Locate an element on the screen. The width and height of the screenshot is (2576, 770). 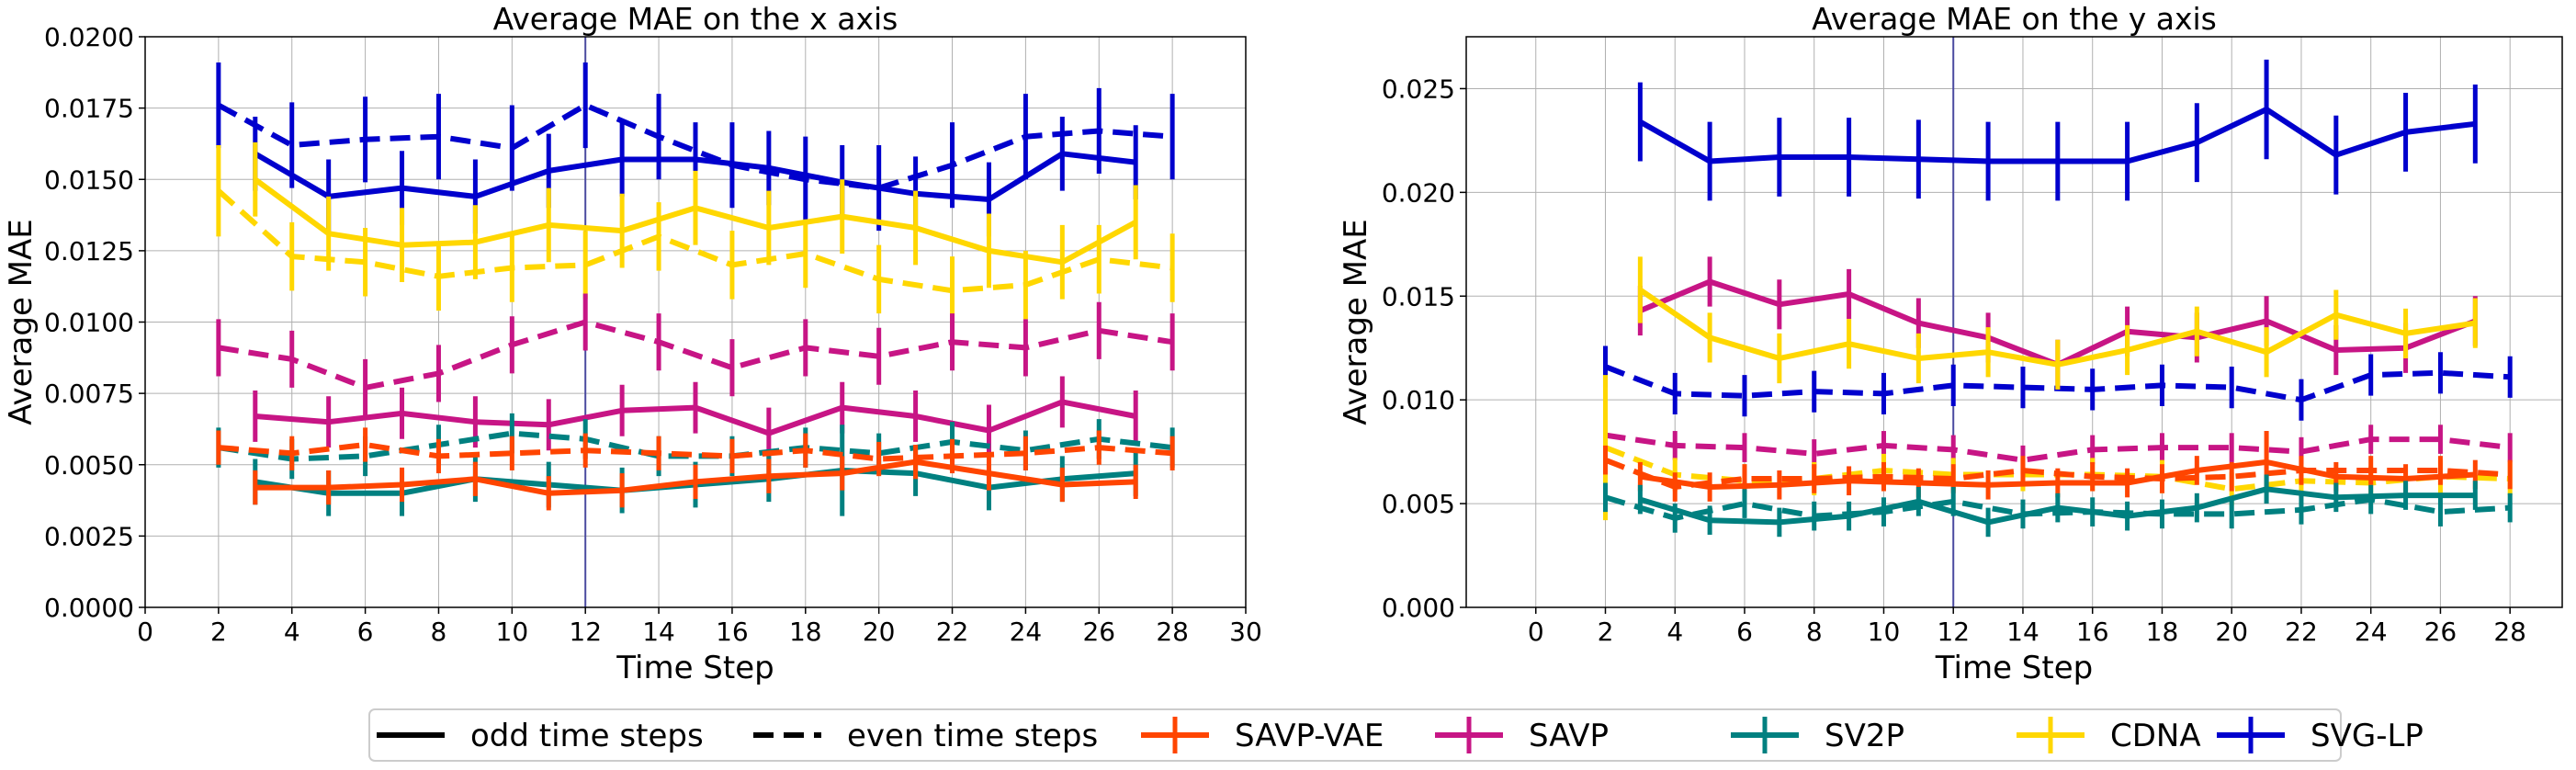
y-tick-label: 0.0125 is located at coordinates (89, 251).